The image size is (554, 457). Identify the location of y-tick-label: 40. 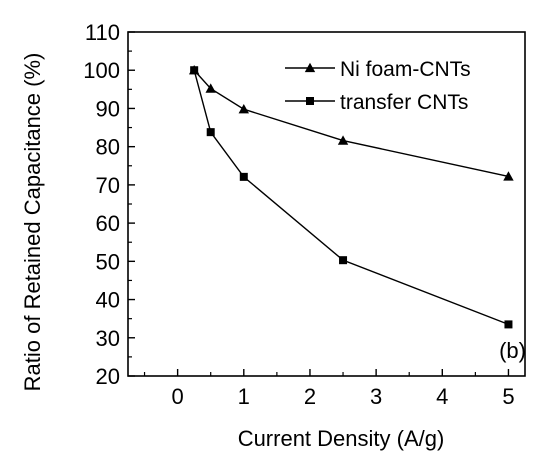
(108, 300).